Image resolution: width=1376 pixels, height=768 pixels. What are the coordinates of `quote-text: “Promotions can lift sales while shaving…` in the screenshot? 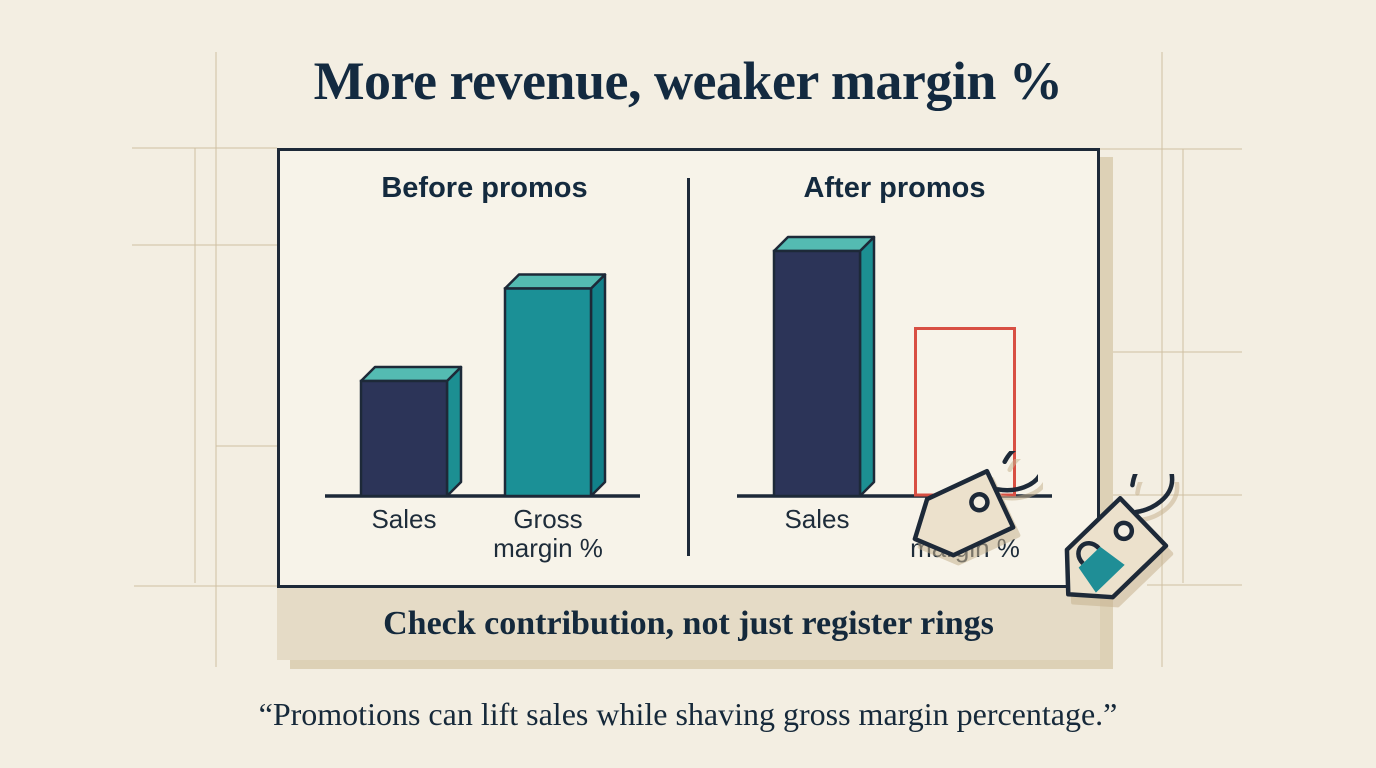 It's located at (688, 714).